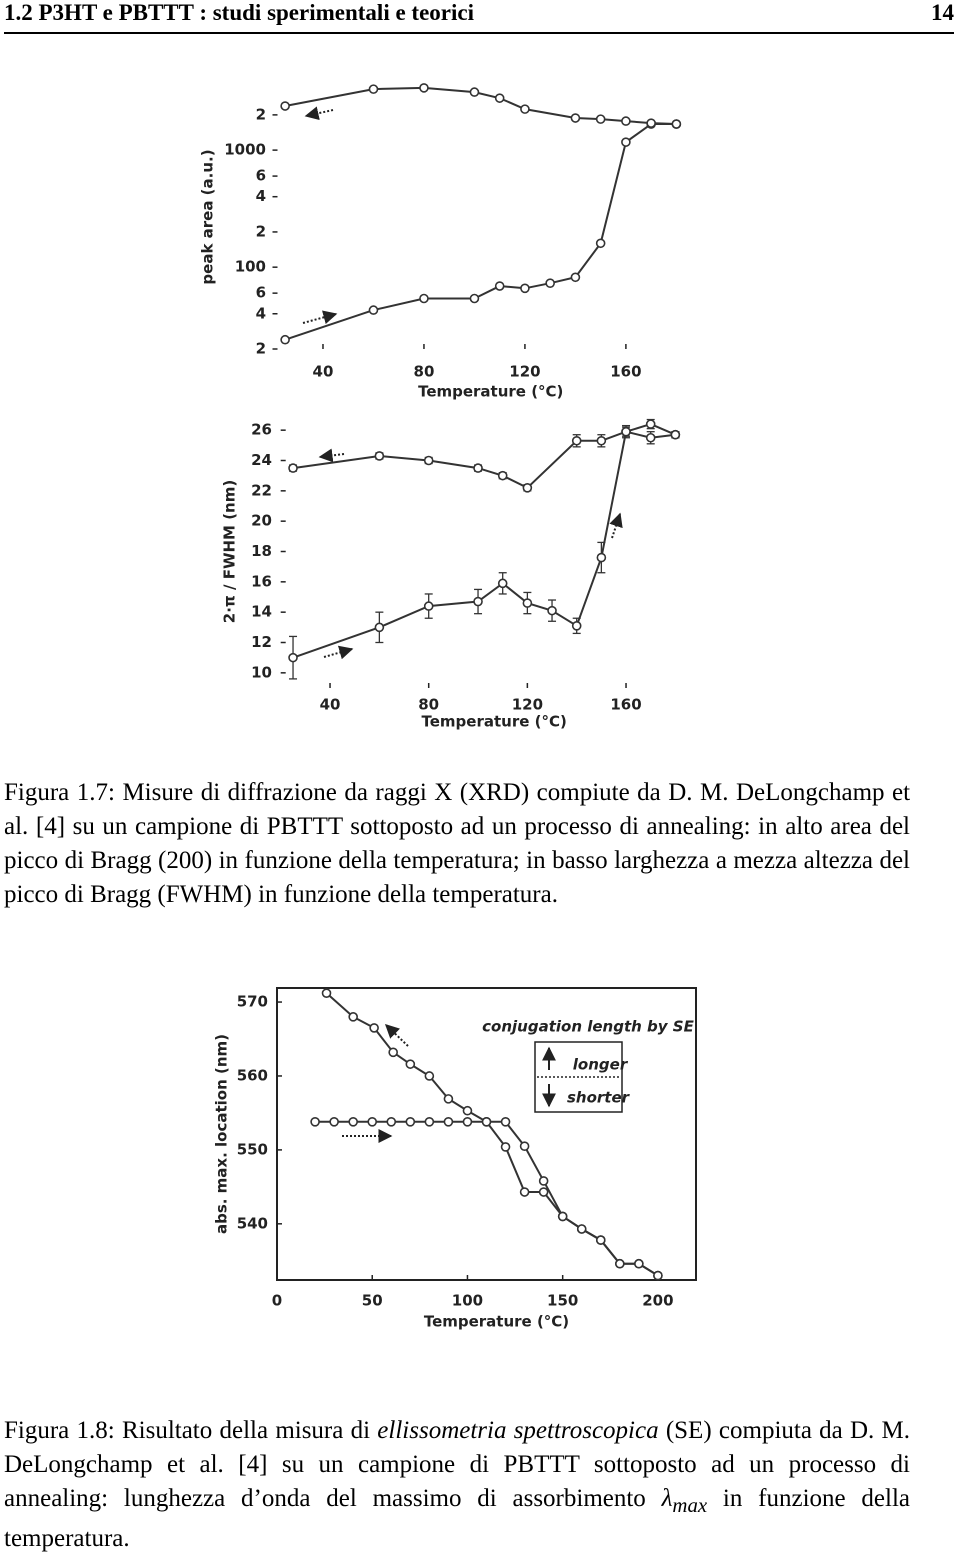  What do you see at coordinates (245, 150) in the screenshot?
I see `y-tick-label: 1000` at bounding box center [245, 150].